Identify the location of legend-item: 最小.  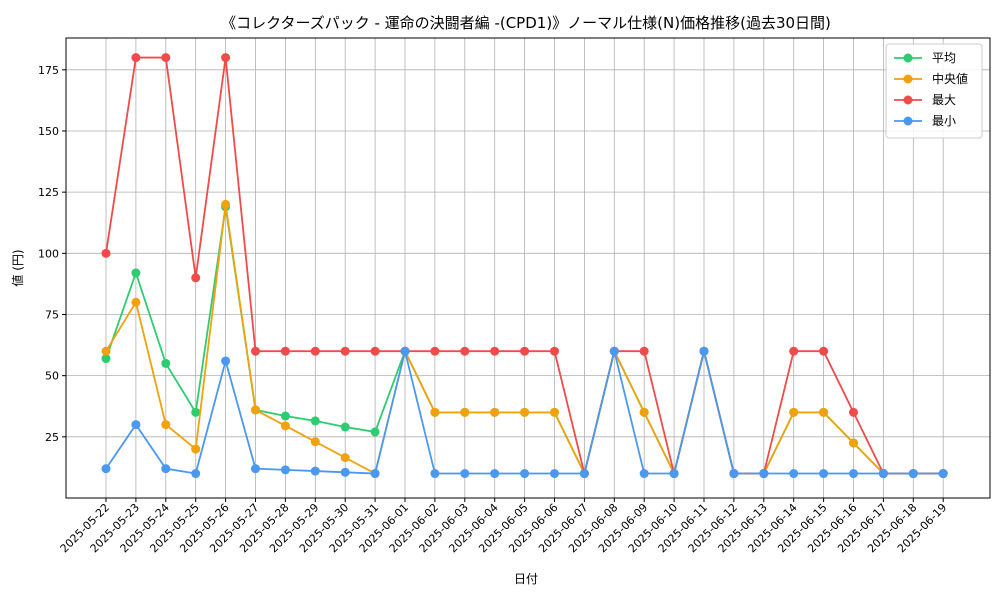
(925, 121).